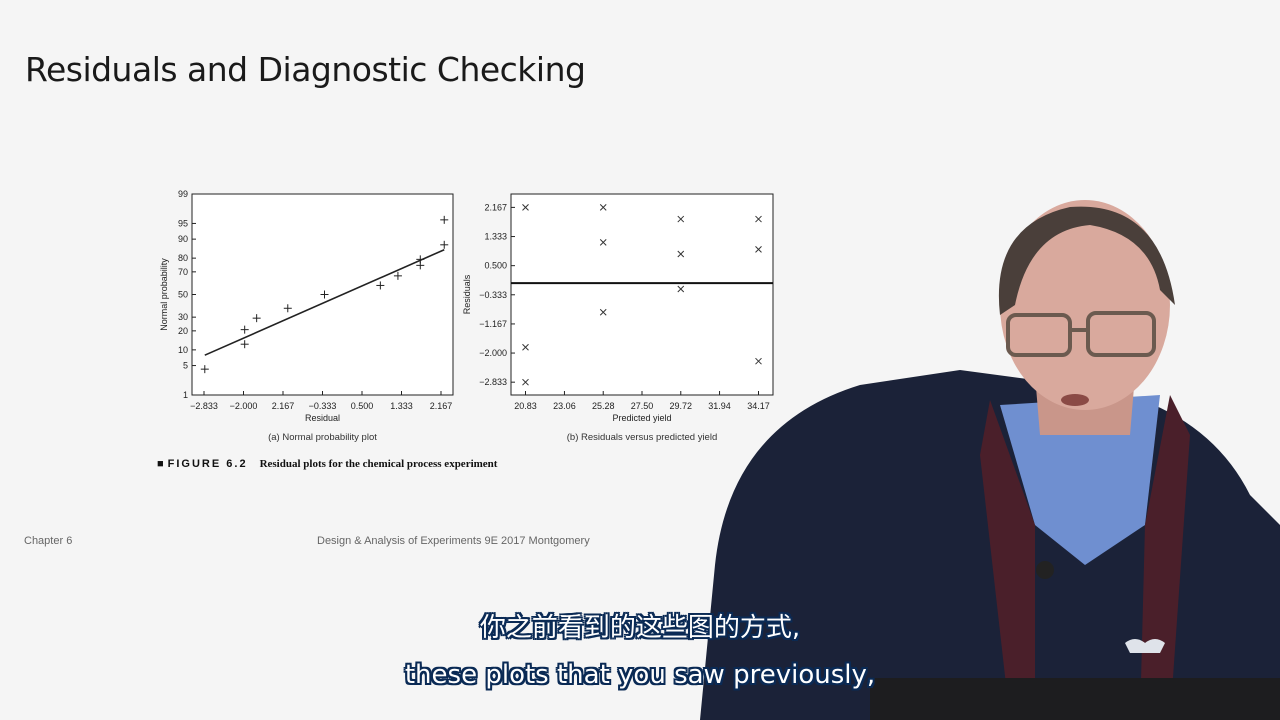  Describe the element at coordinates (641, 418) in the screenshot. I see `x-axis-label: Predicted yield` at that location.